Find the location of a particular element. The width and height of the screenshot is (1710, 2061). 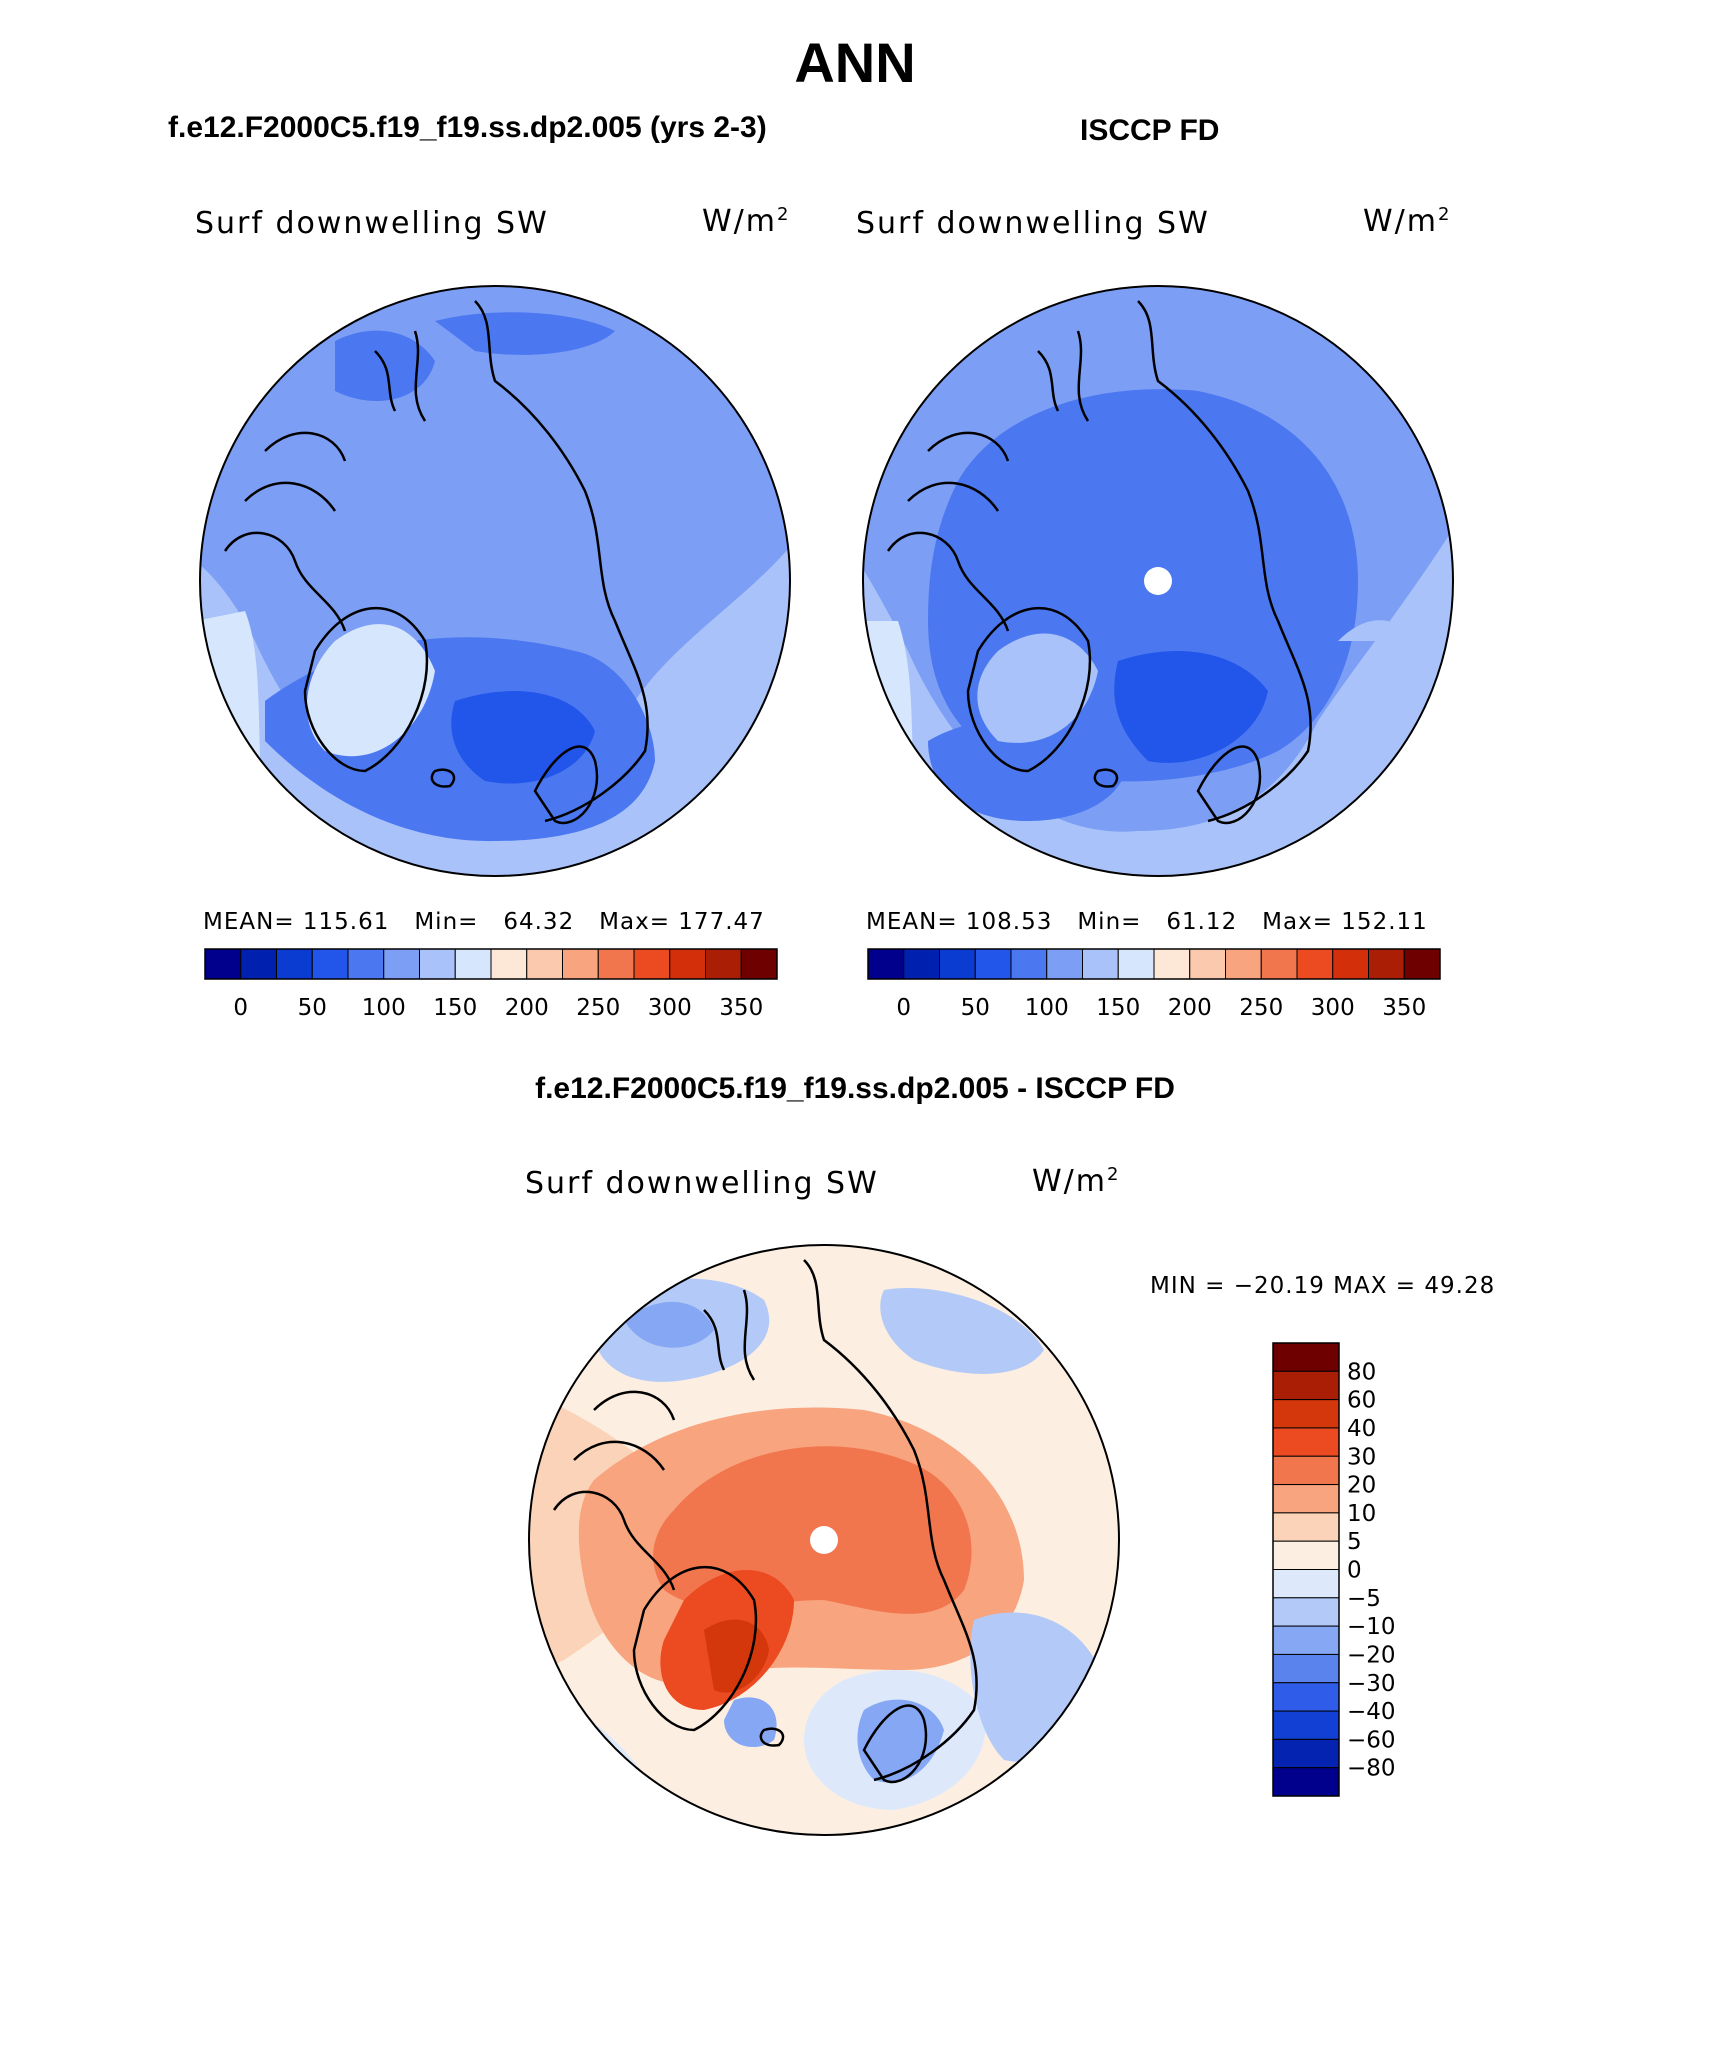

mean-value: 115.61 is located at coordinates (346, 922).